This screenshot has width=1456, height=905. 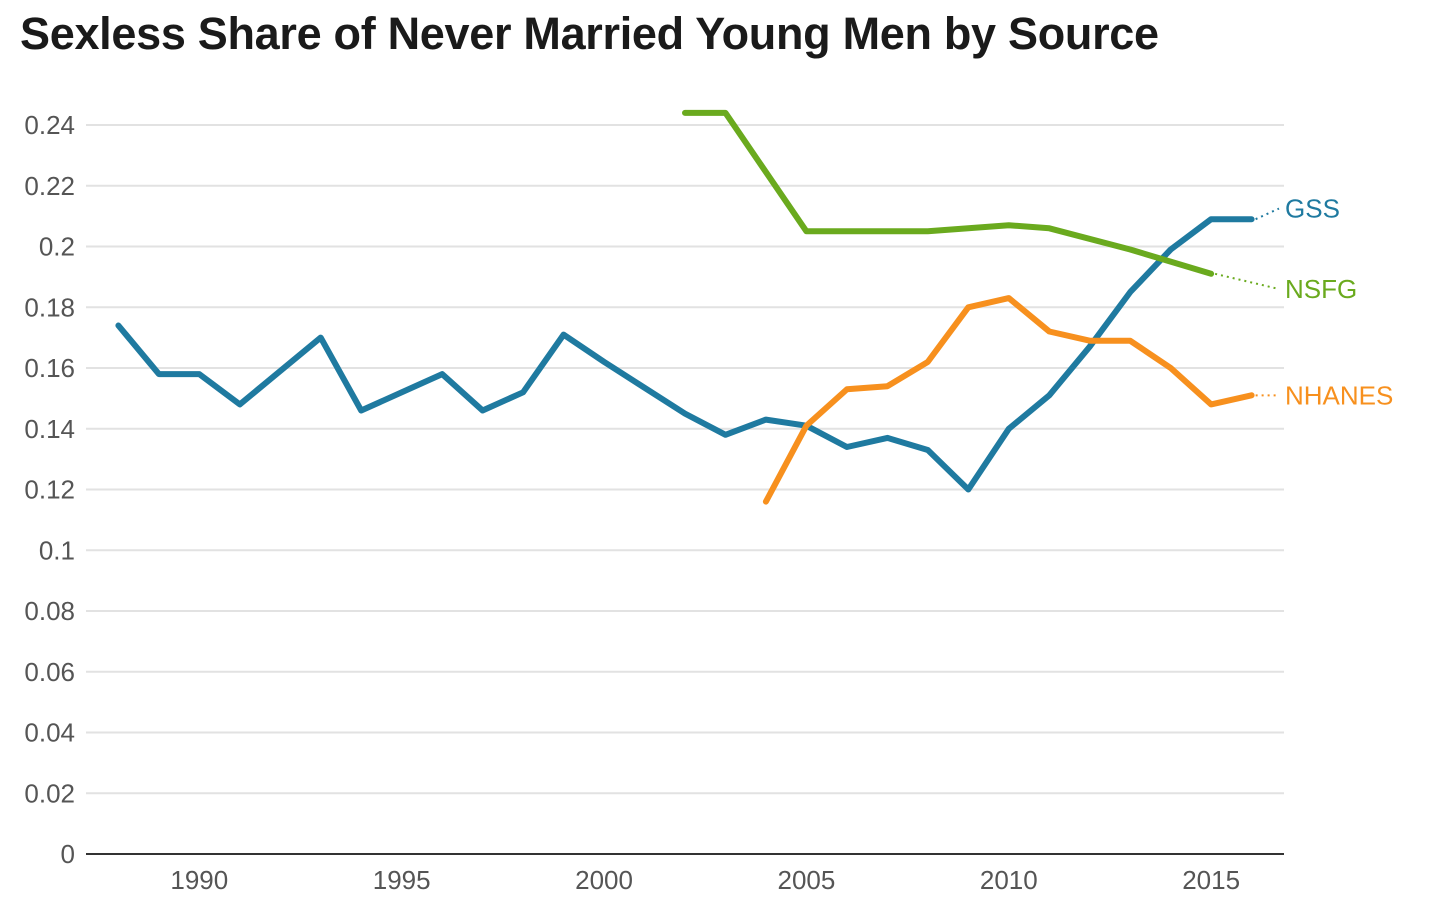 I want to click on series-leader-nsfg, so click(x=1247, y=281).